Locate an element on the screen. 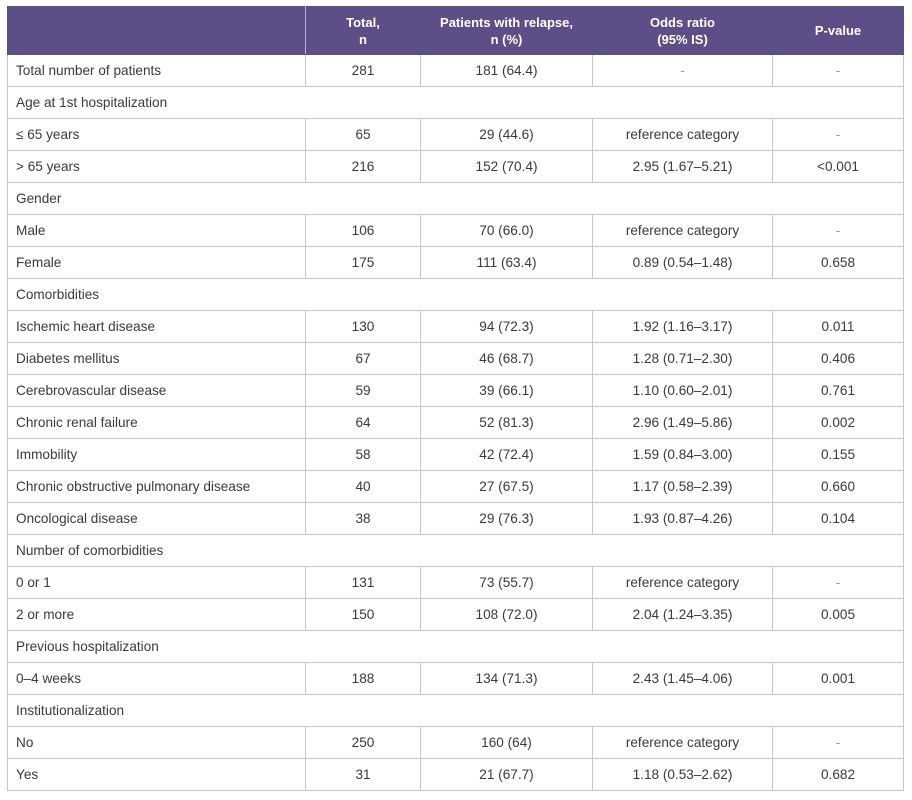 This screenshot has width=912, height=800. row-label: Yes is located at coordinates (156, 774).